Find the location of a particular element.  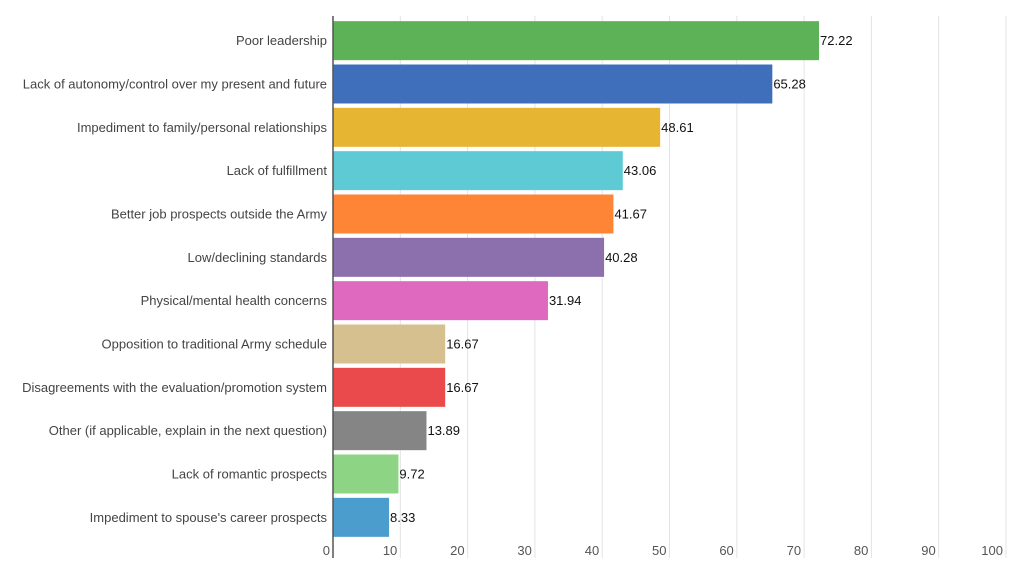

value-label: 43.06 is located at coordinates (640, 170).